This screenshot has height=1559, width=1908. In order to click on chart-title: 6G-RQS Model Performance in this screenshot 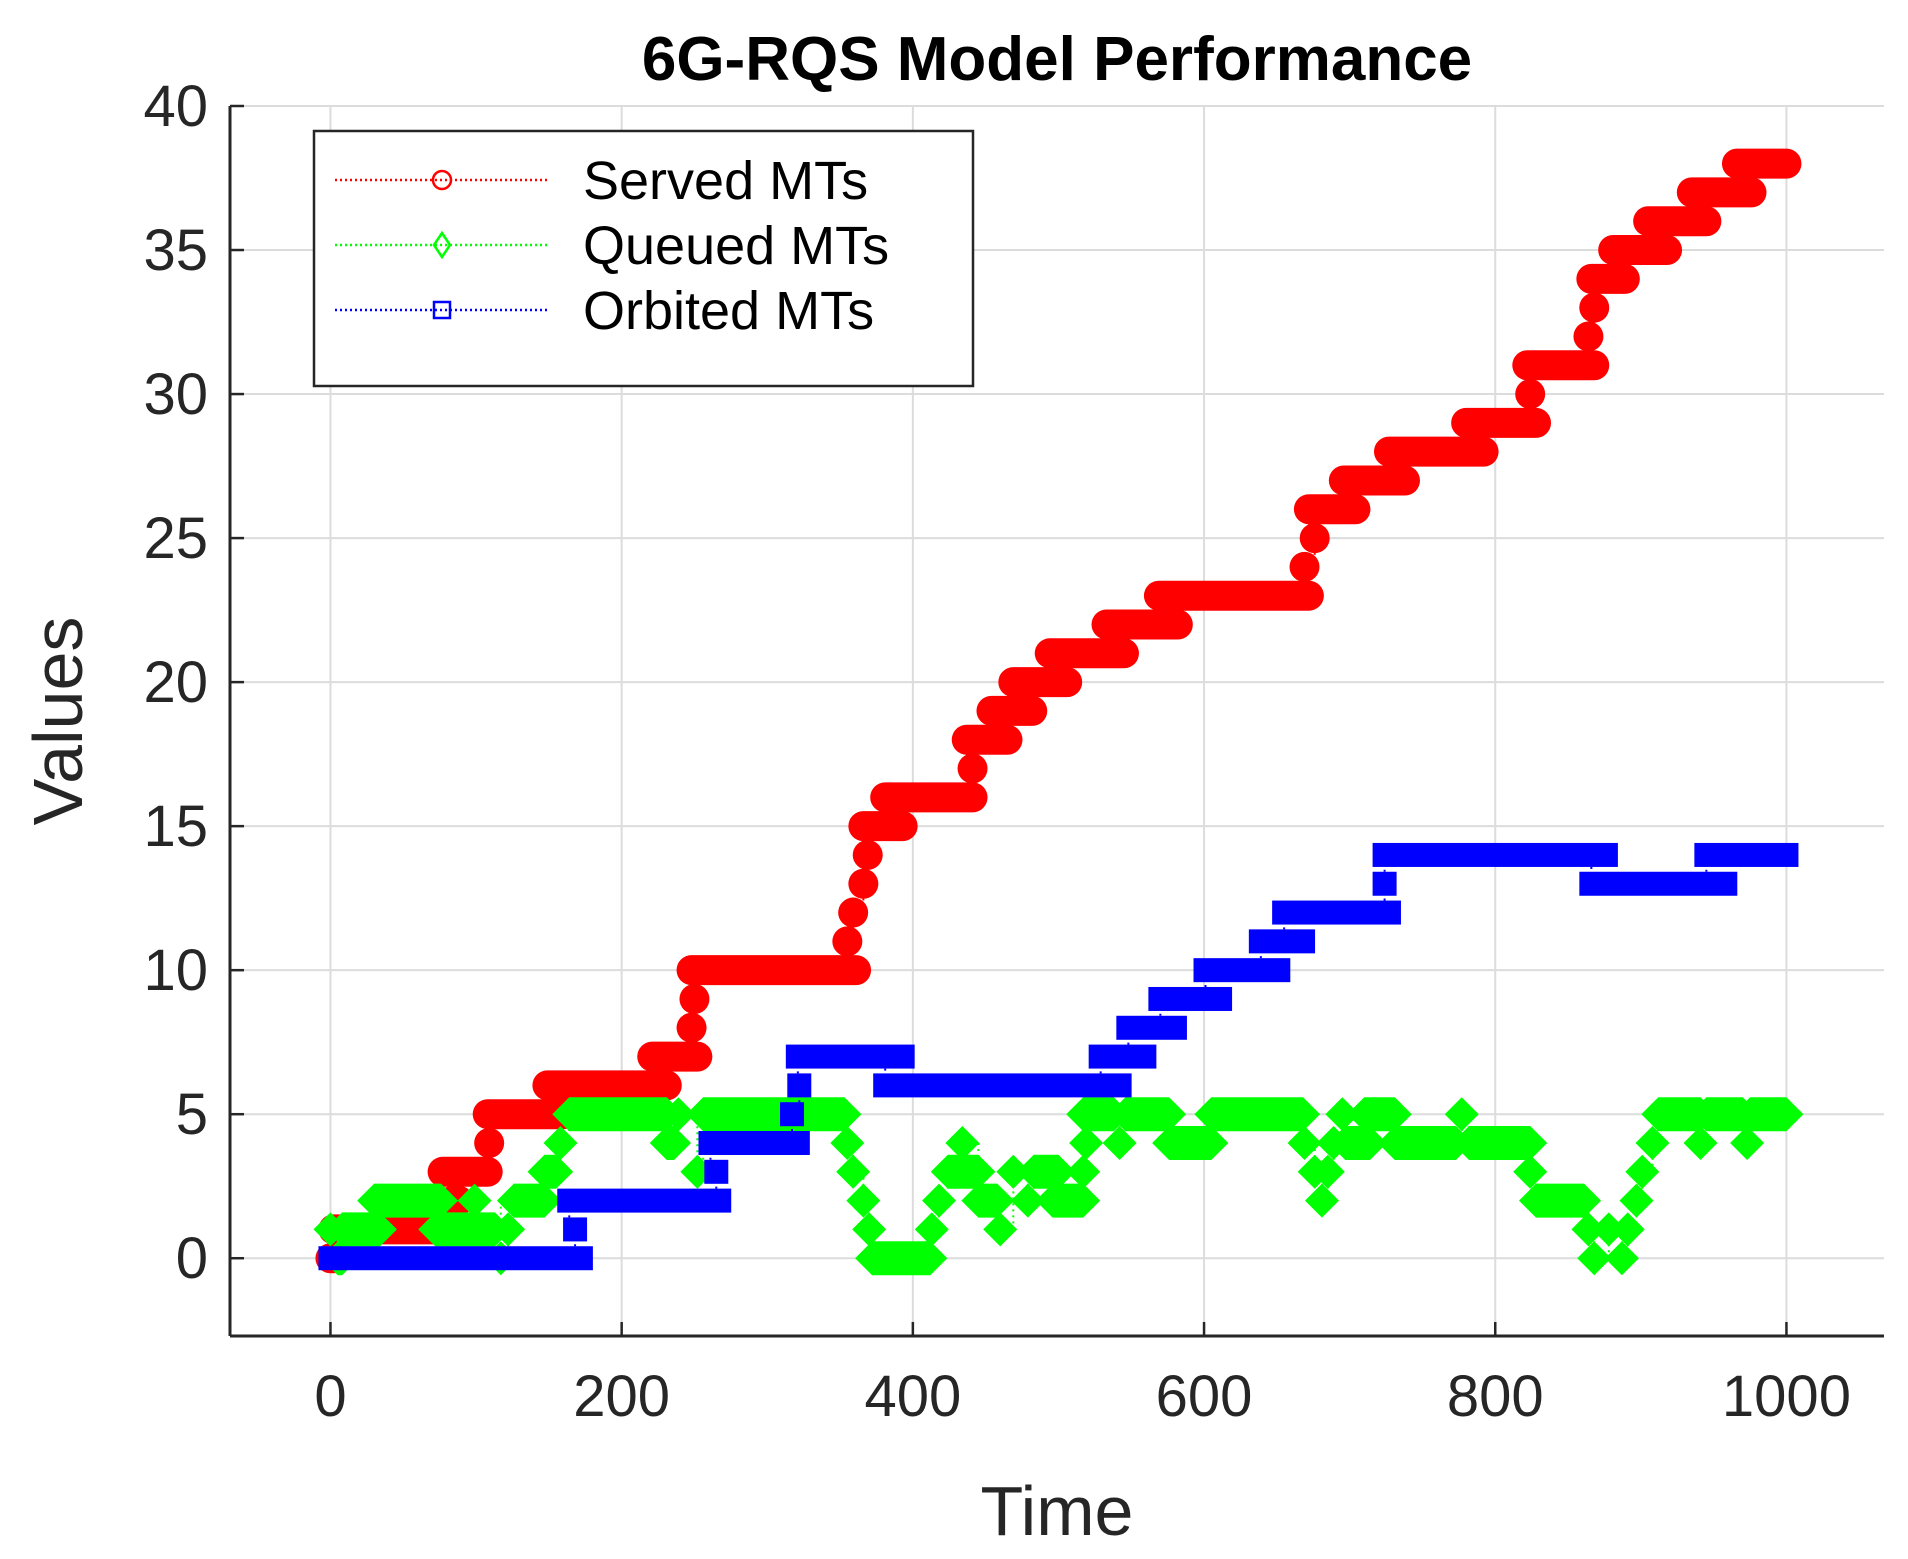, I will do `click(1057, 59)`.